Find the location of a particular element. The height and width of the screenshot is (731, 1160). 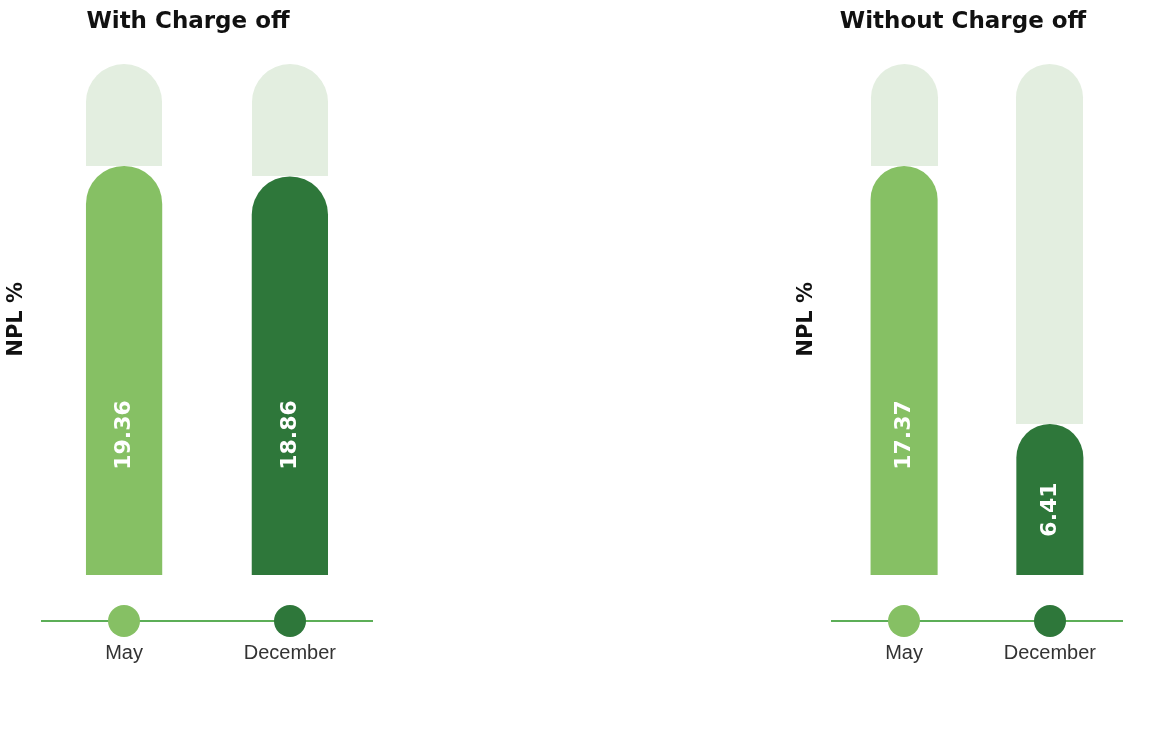

chart-title: With Charge off is located at coordinates (188, 19).